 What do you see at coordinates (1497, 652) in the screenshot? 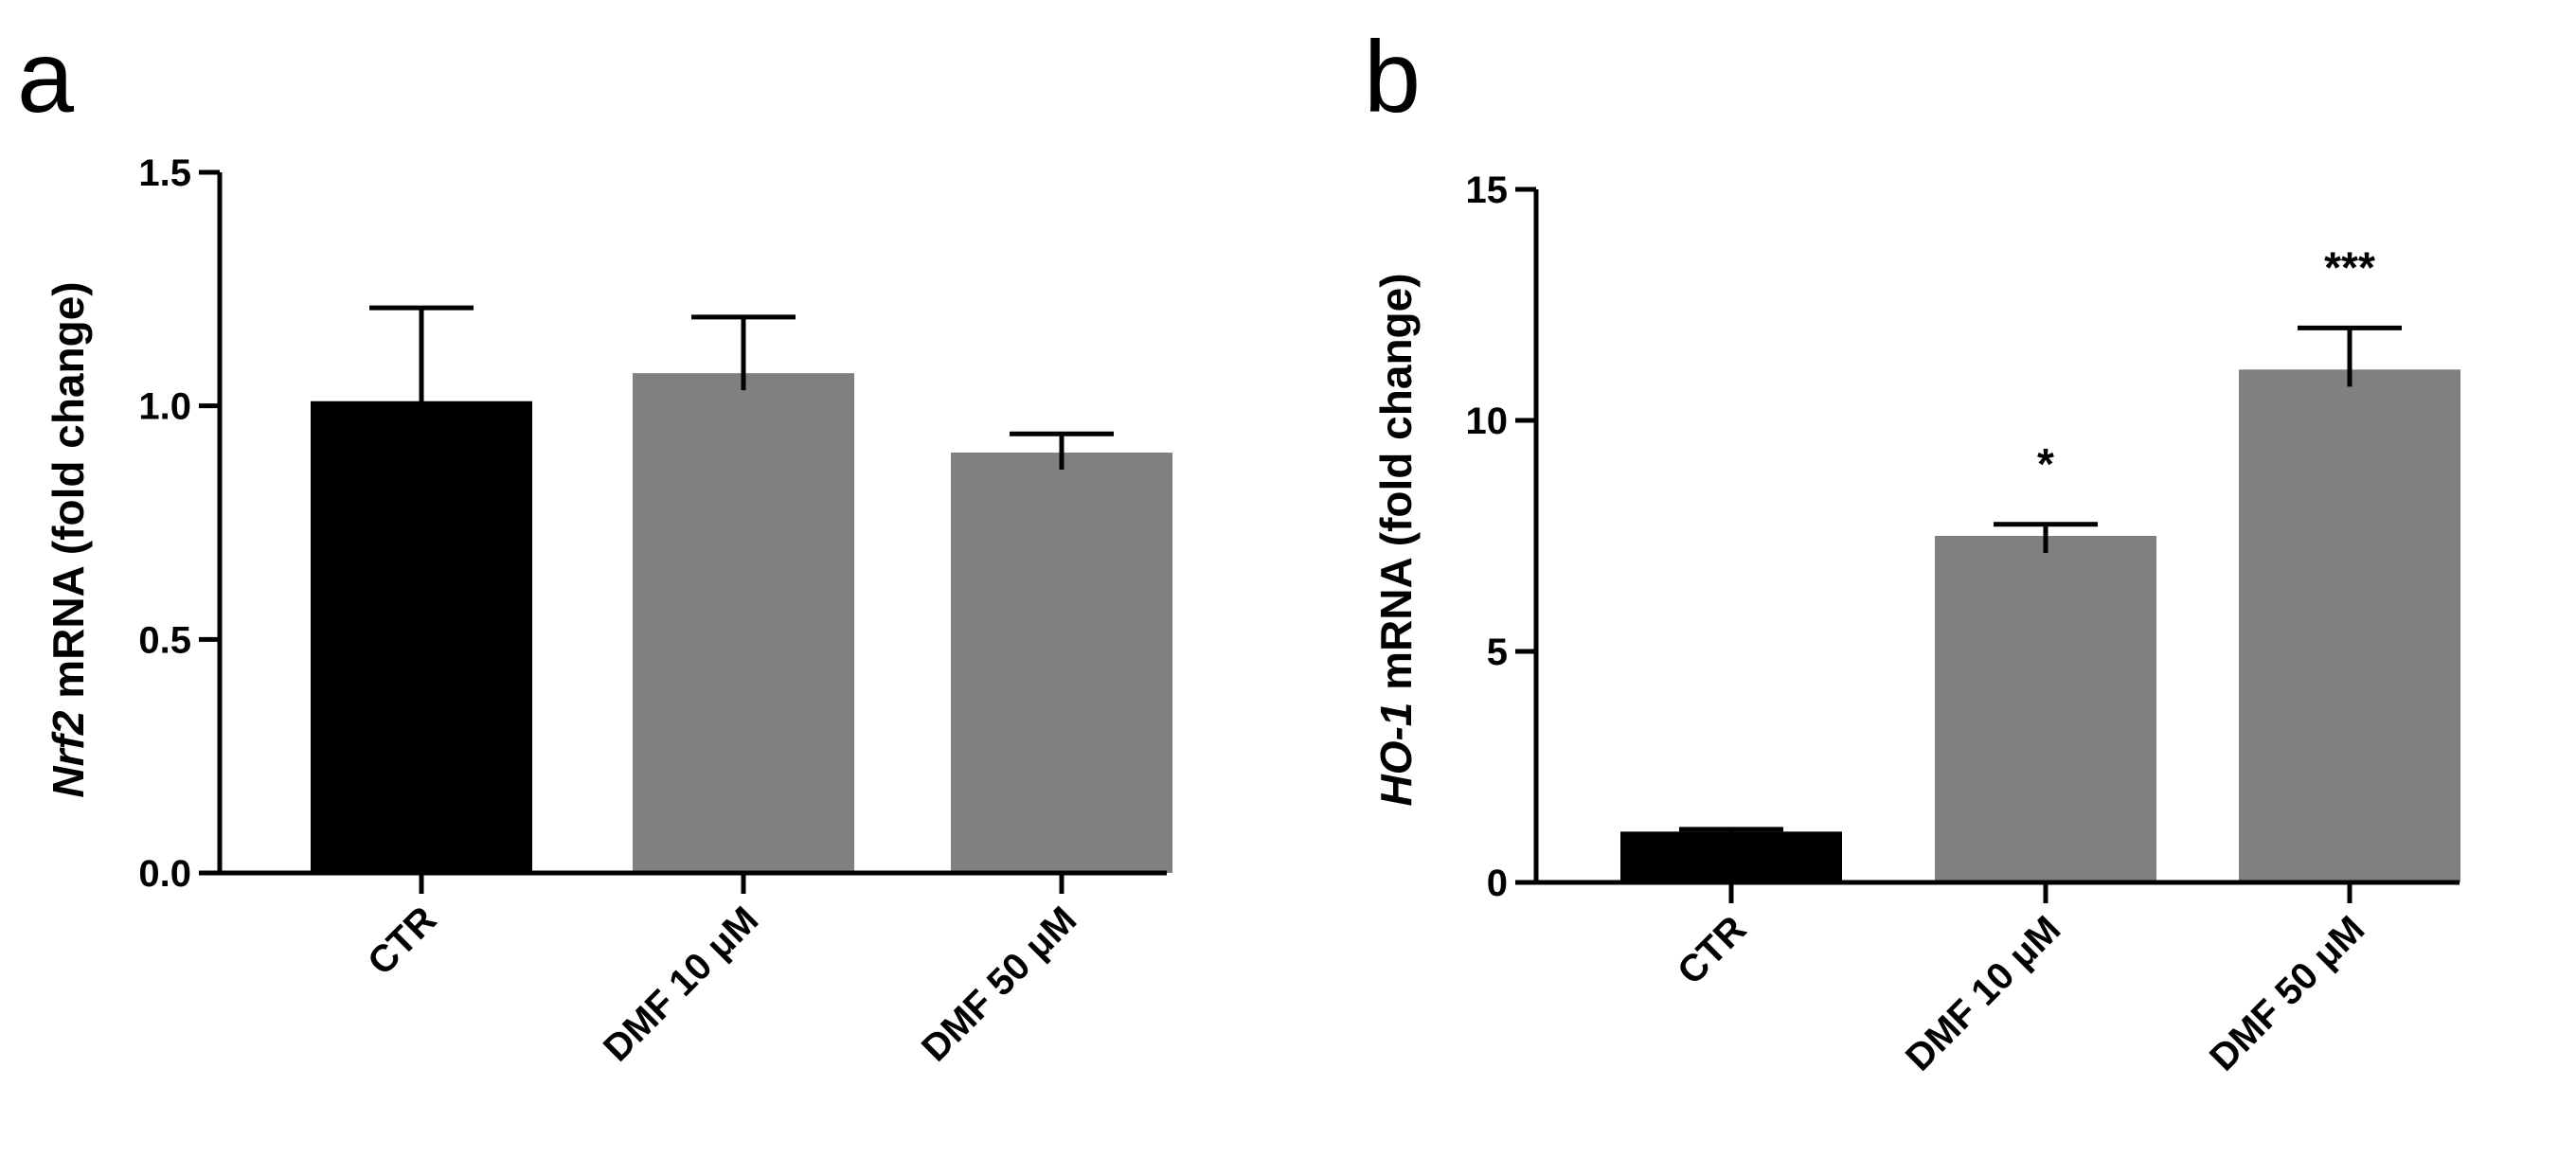
I see `y-tick-label-b-1: 5` at bounding box center [1497, 652].